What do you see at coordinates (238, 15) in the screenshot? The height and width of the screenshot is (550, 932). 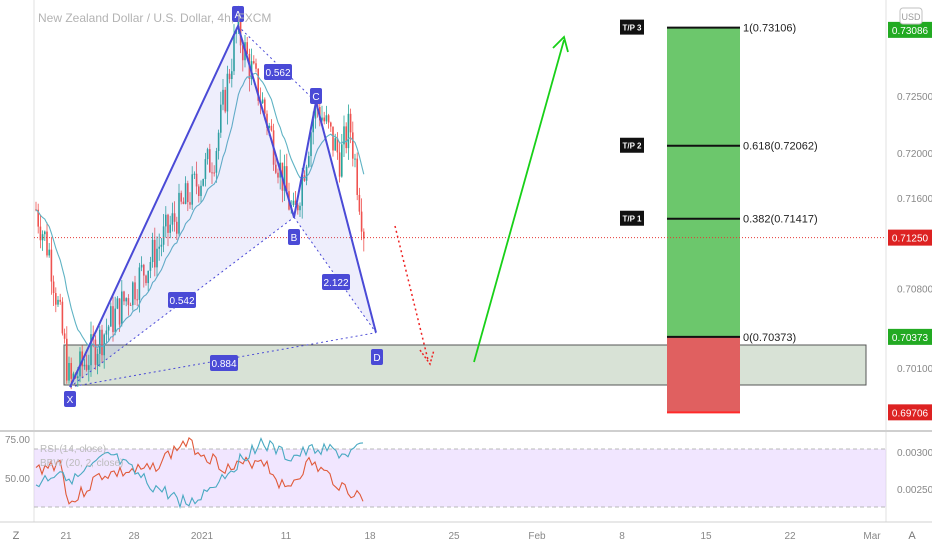 I see `pattern-point-label: A` at bounding box center [238, 15].